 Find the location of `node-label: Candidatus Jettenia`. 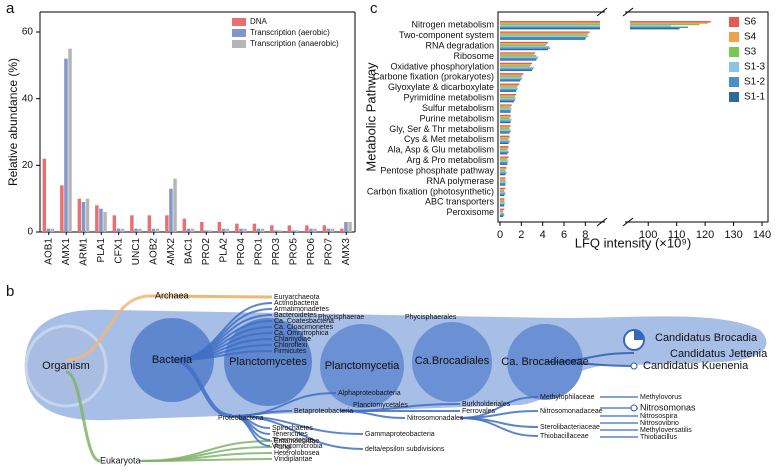

node-label: Candidatus Jettenia is located at coordinates (719, 354).